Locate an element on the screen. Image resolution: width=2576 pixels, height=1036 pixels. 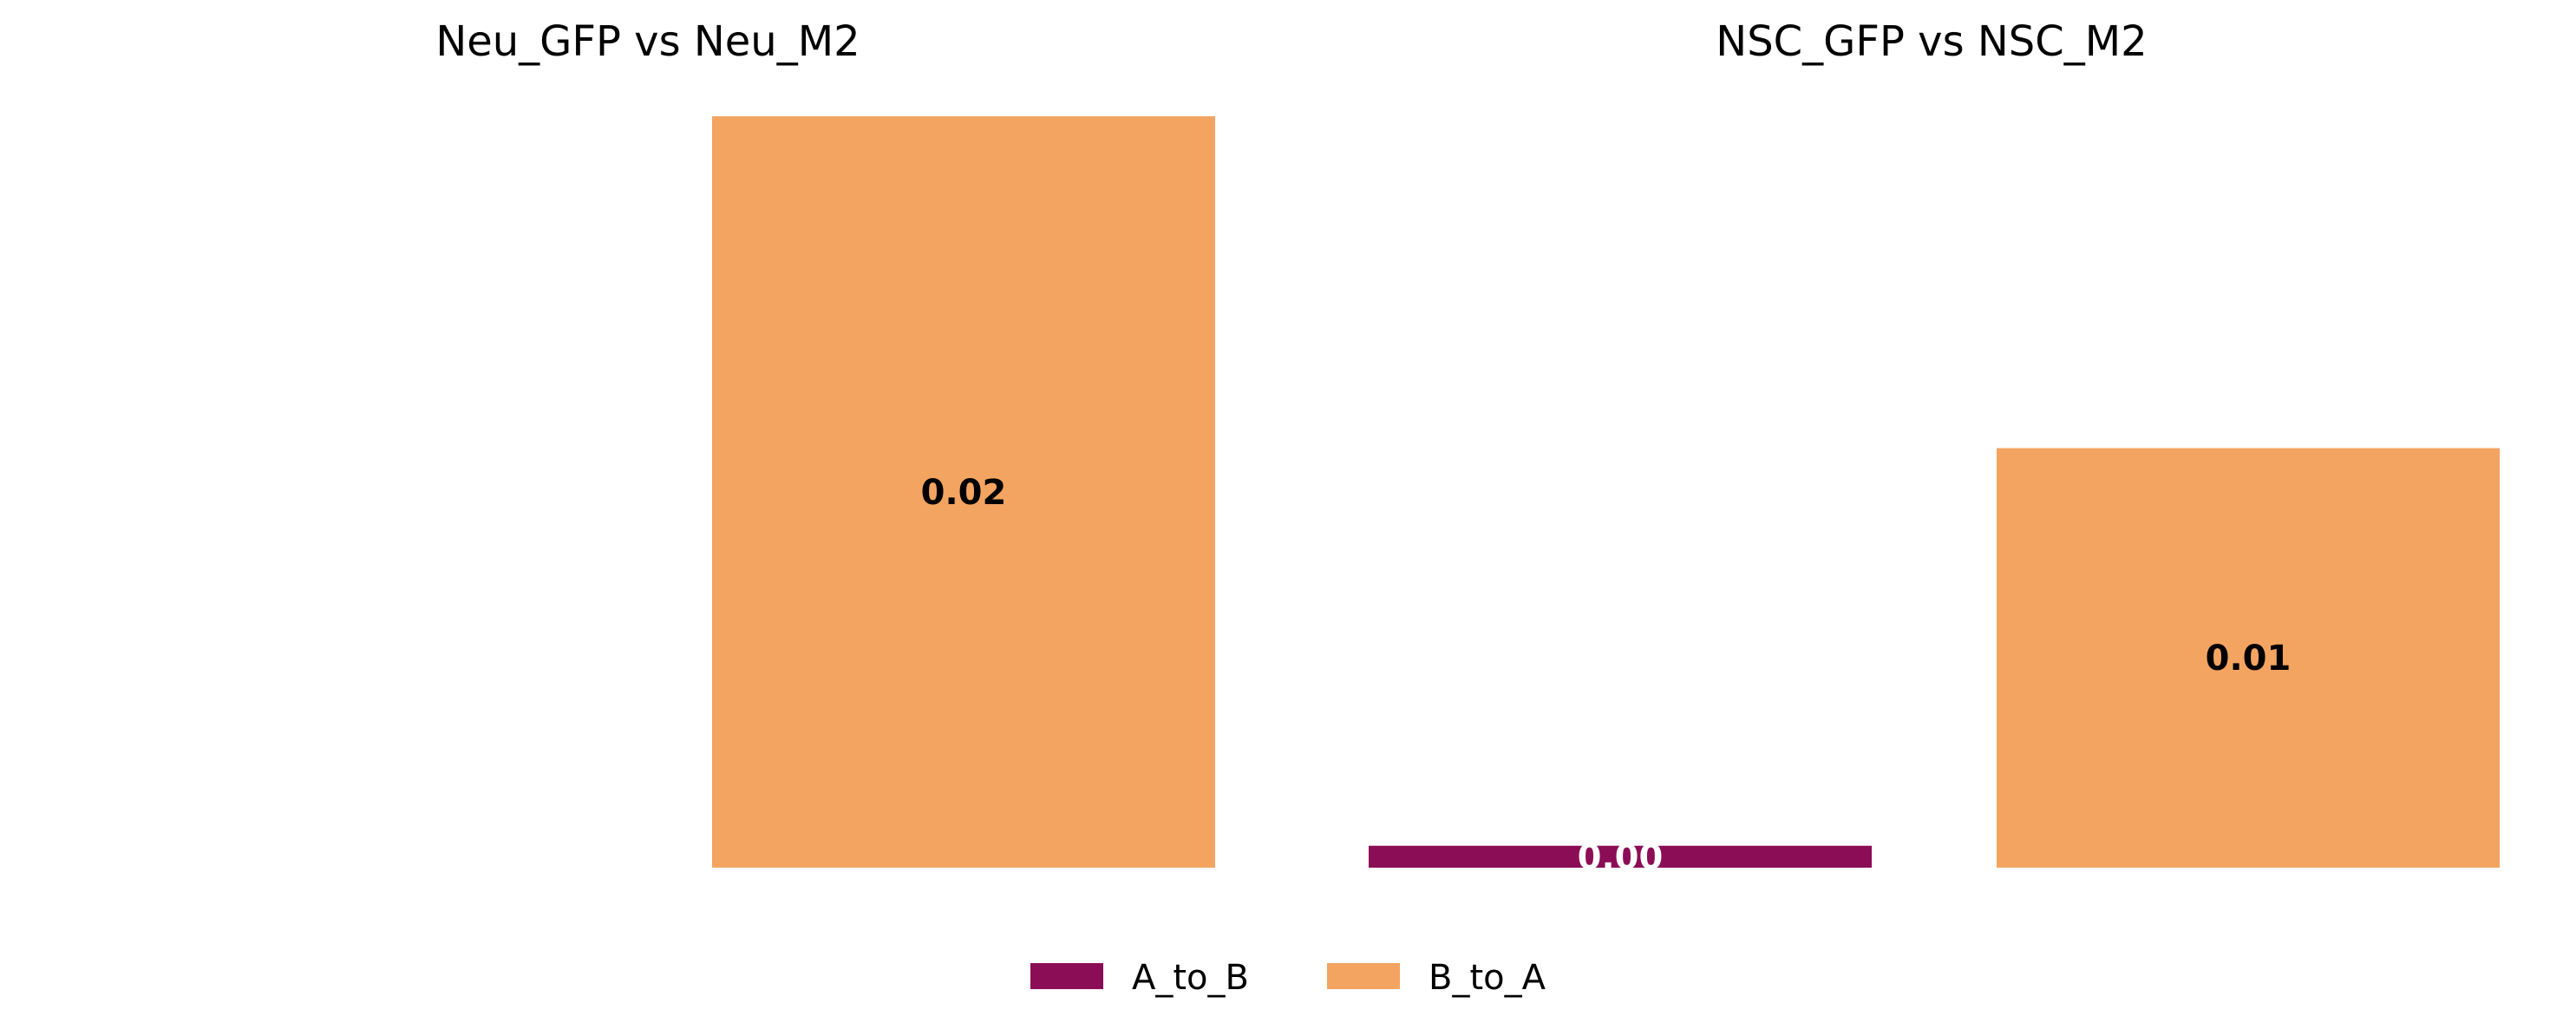
legend-label: B_to_A is located at coordinates (1487, 978).